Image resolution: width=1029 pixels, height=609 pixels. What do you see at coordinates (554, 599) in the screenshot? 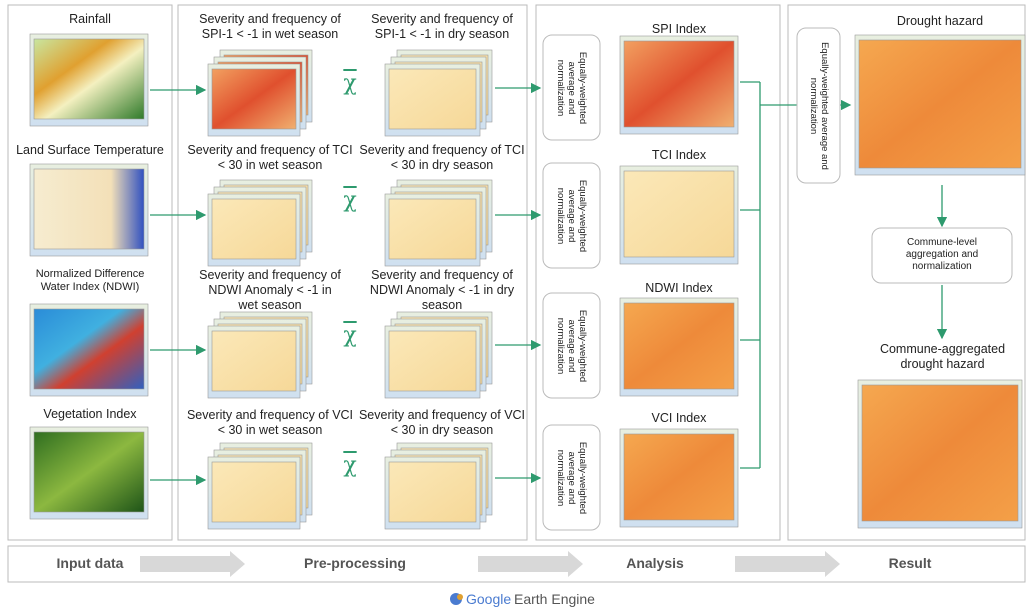
I see `brand: Earth Engine` at bounding box center [554, 599].